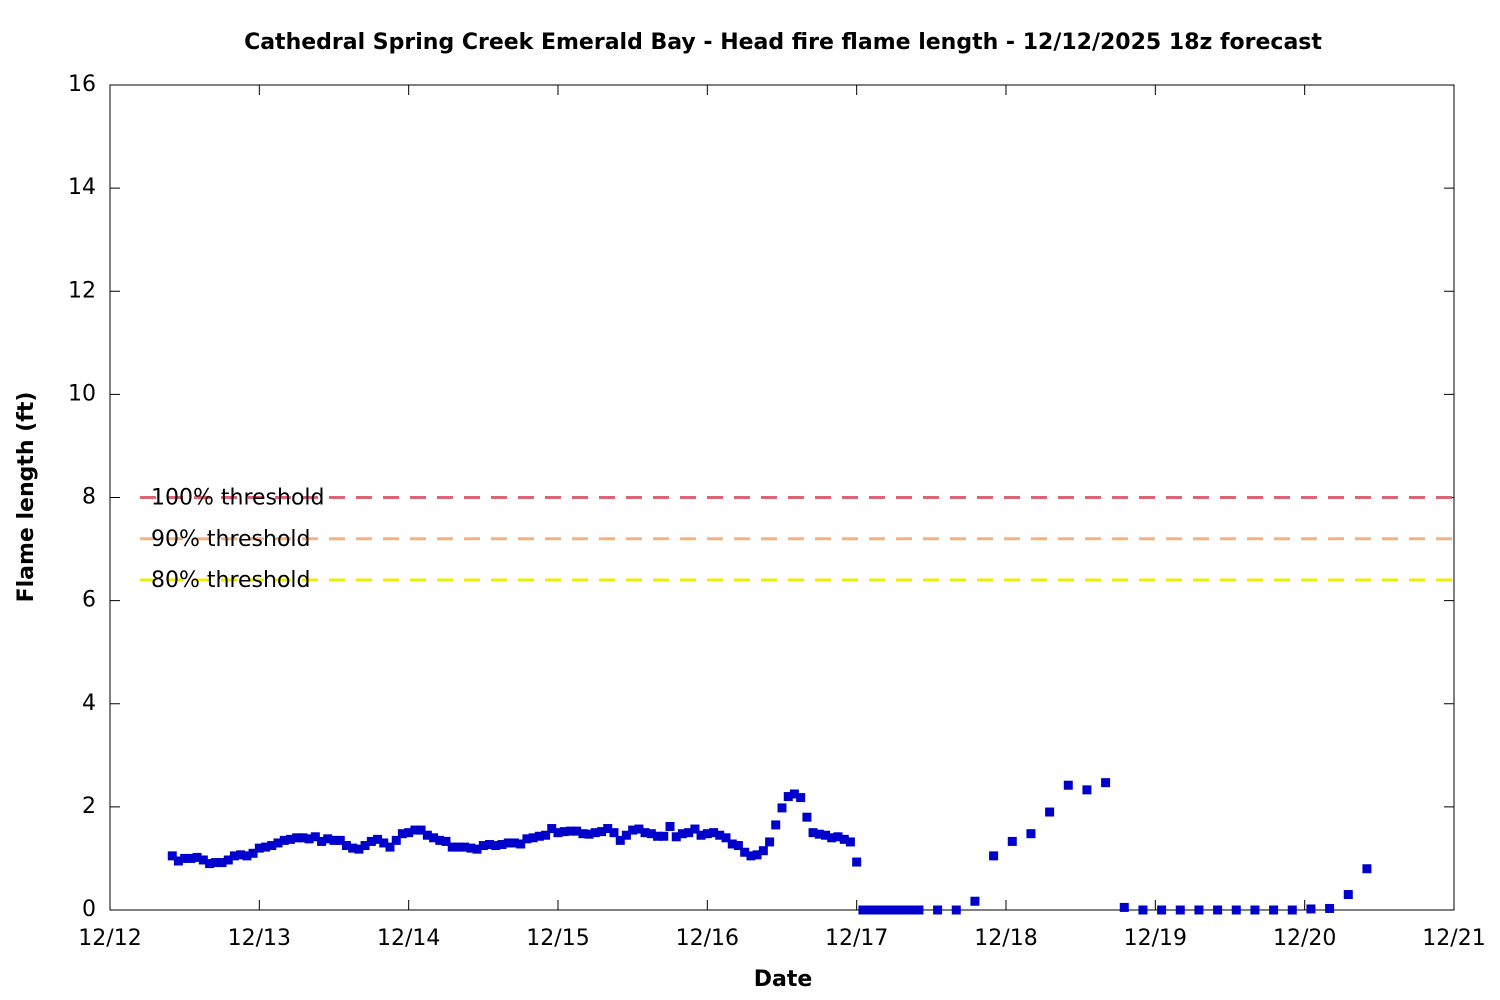 This screenshot has height=1000, width=1500. Describe the element at coordinates (26, 497) in the screenshot. I see `y-axis-label: Flame length (ft)` at that location.